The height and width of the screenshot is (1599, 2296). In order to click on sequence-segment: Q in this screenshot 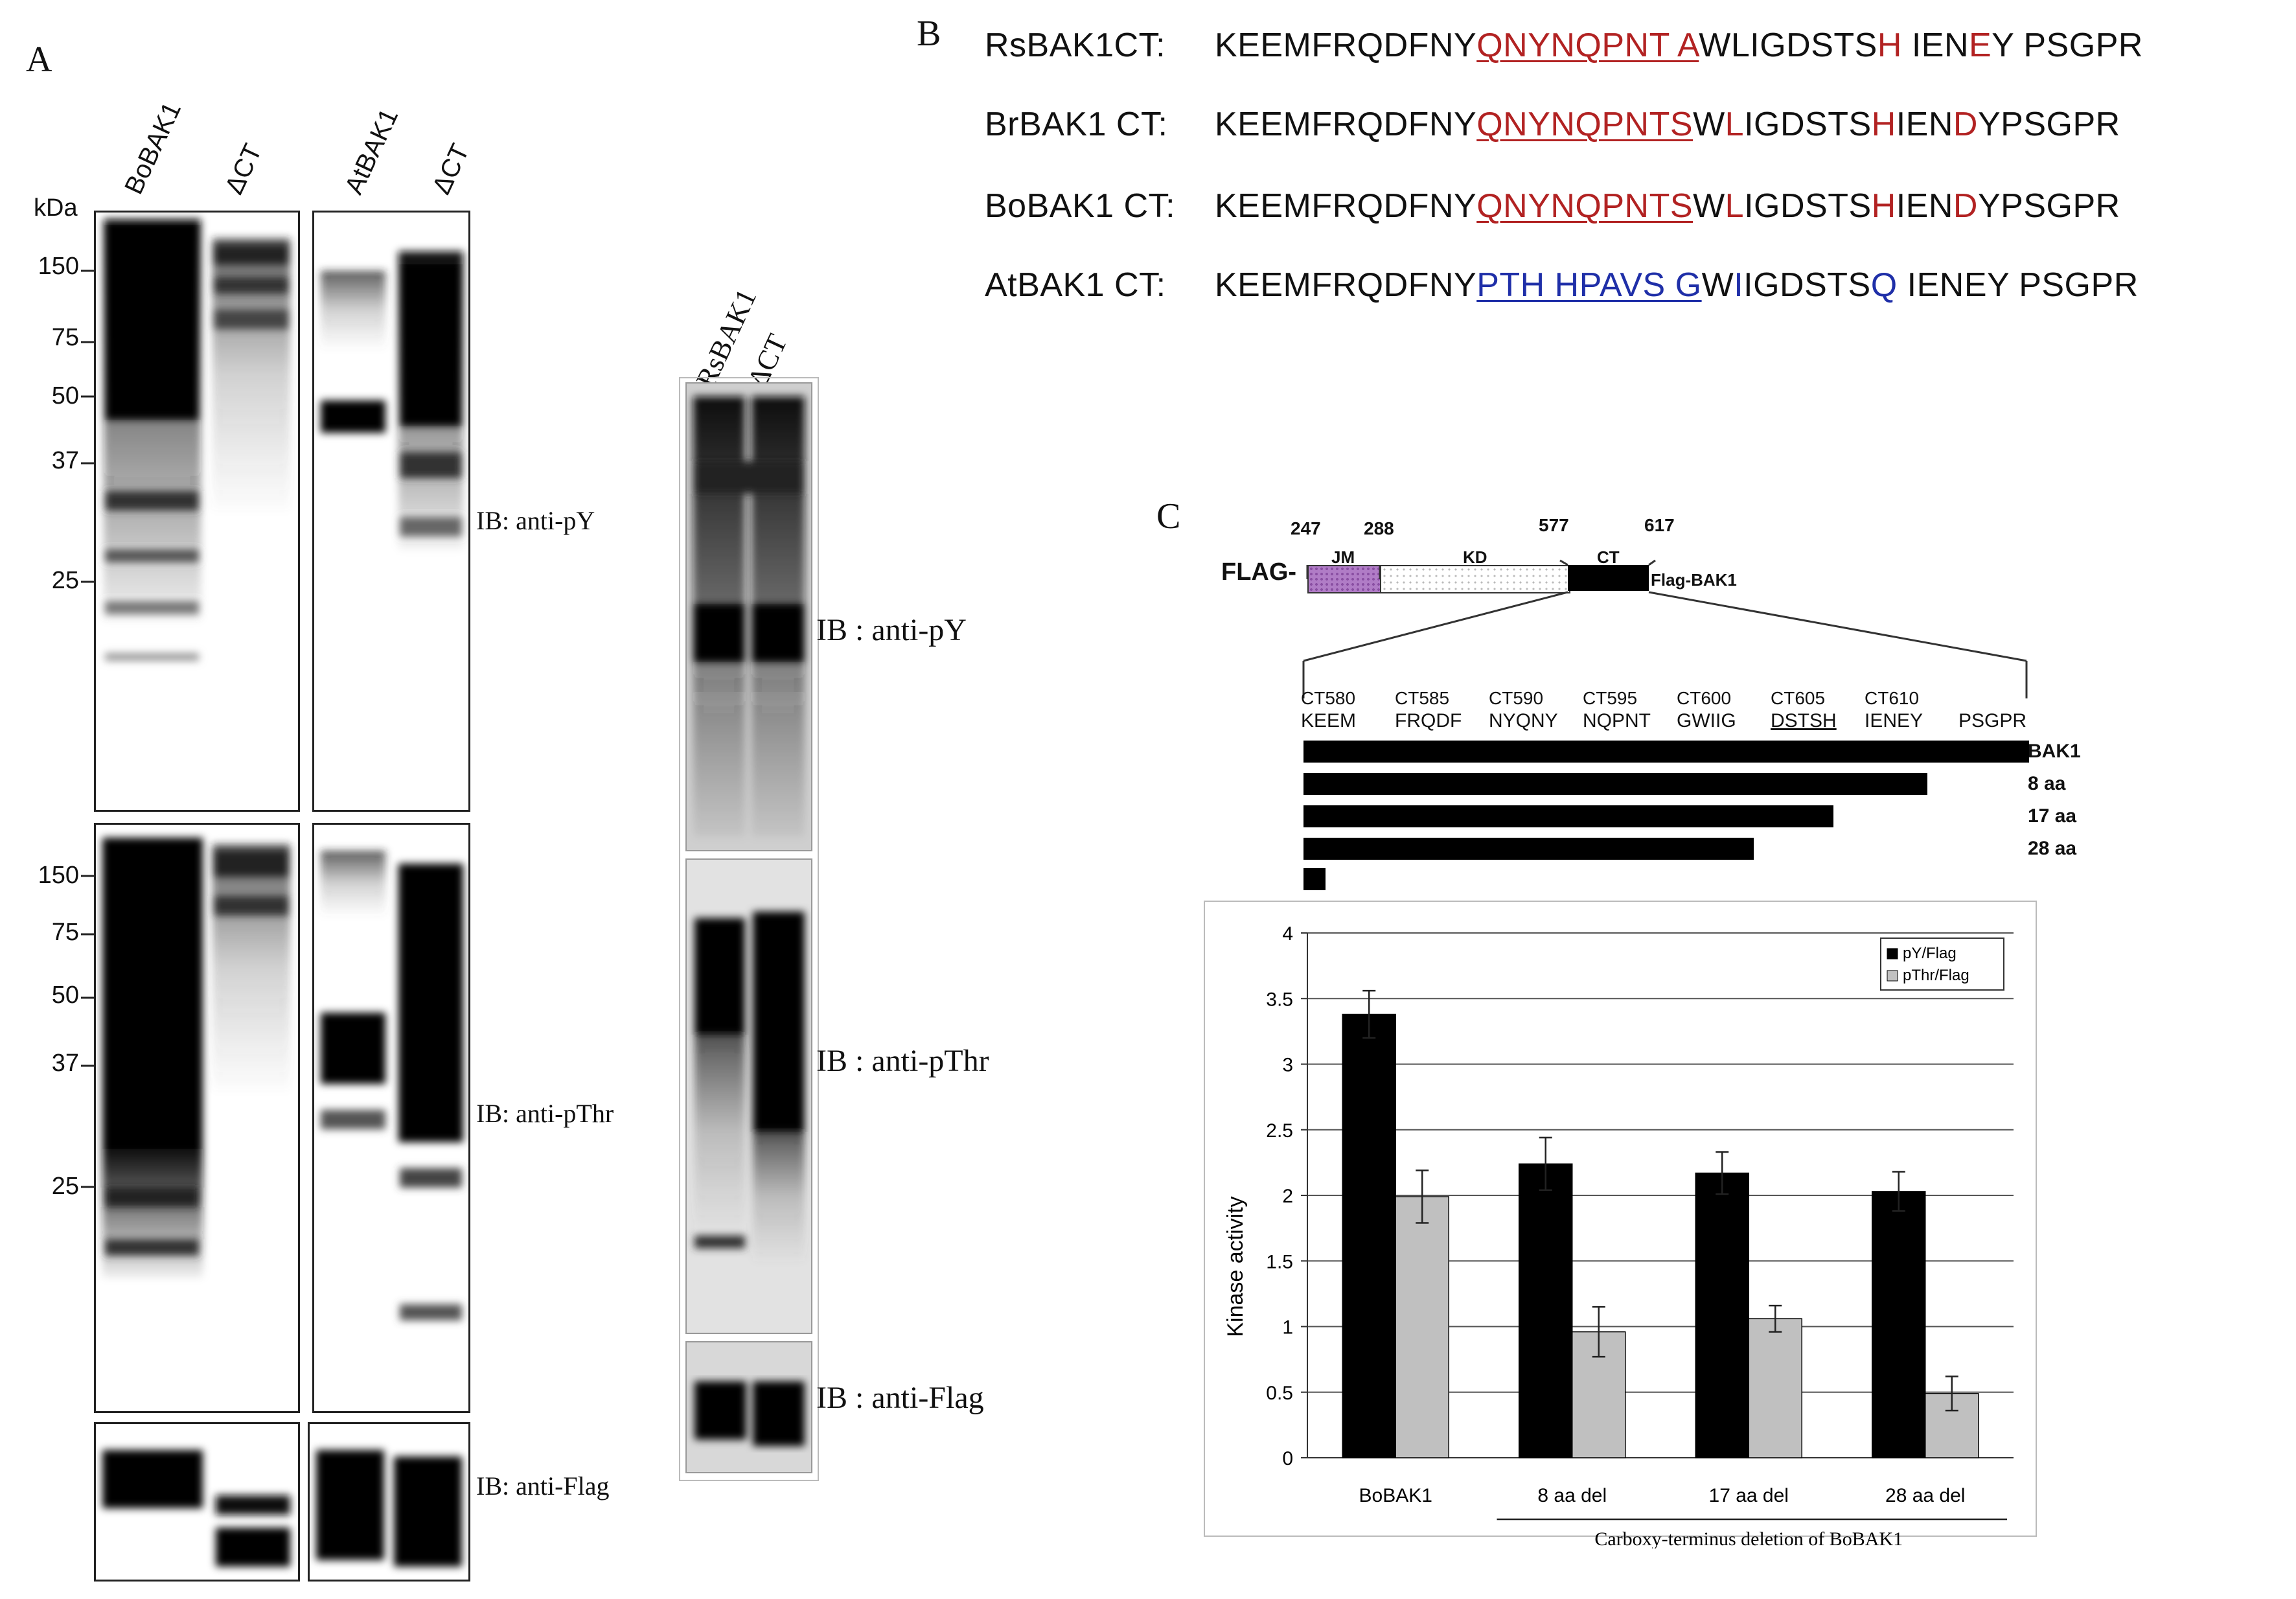, I will do `click(1884, 285)`.